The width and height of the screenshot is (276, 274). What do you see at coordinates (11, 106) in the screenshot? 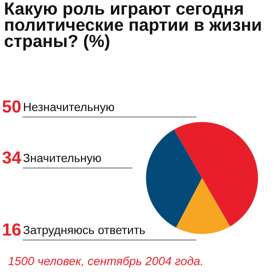
I see `data-label: 50` at bounding box center [11, 106].